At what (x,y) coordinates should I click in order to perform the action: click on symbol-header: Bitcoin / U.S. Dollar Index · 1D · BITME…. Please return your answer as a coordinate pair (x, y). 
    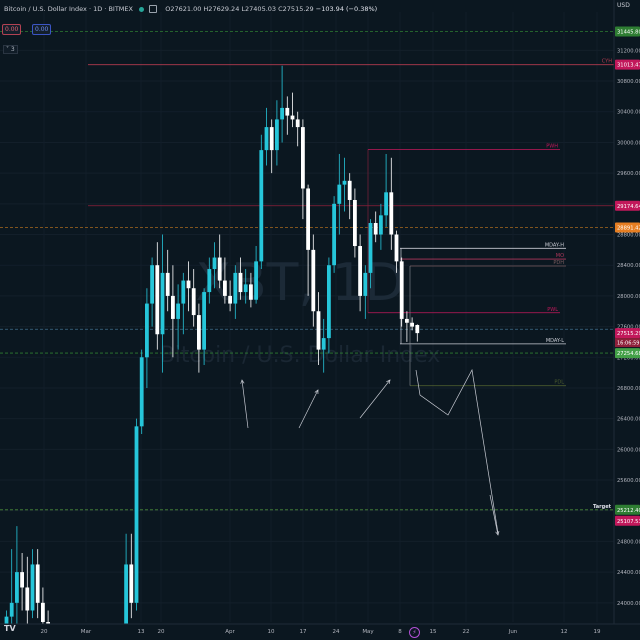
    Looking at the image, I should click on (190, 9).